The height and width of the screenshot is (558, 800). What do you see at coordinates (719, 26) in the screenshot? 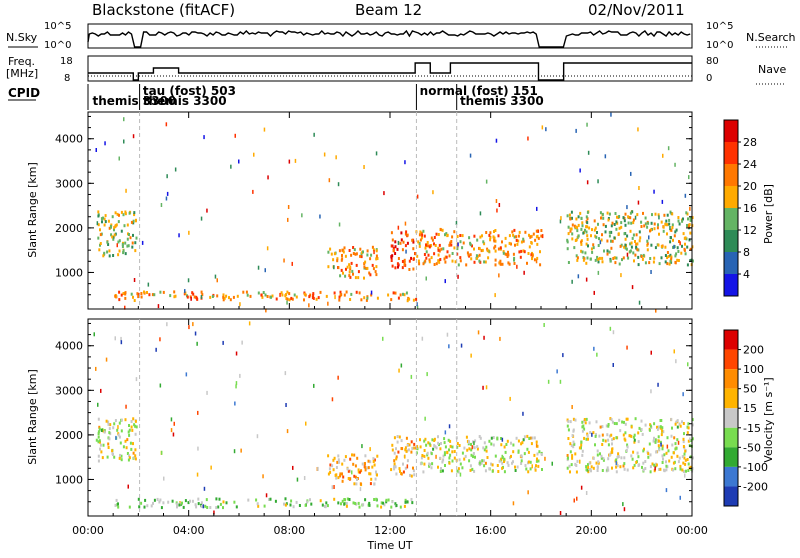
I see `nsearch-tick-top: 10^5` at bounding box center [719, 26].